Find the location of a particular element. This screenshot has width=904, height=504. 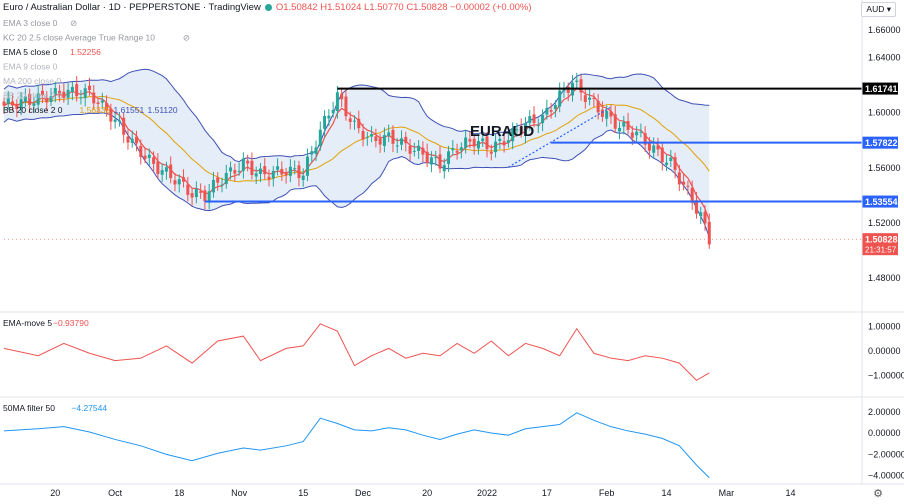

legend-value: 1.51120 is located at coordinates (163, 110).